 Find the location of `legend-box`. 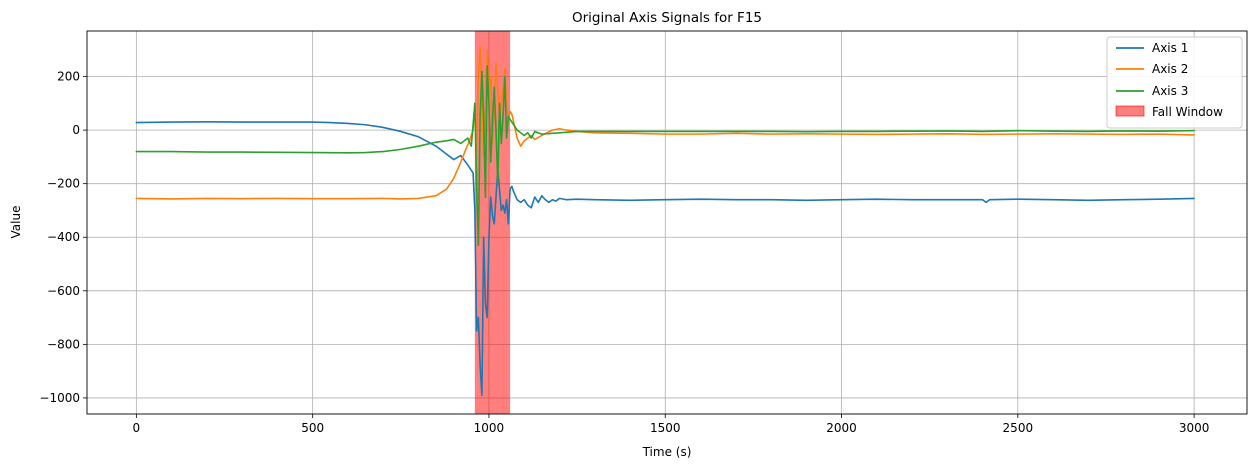

legend-box is located at coordinates (1174, 82).